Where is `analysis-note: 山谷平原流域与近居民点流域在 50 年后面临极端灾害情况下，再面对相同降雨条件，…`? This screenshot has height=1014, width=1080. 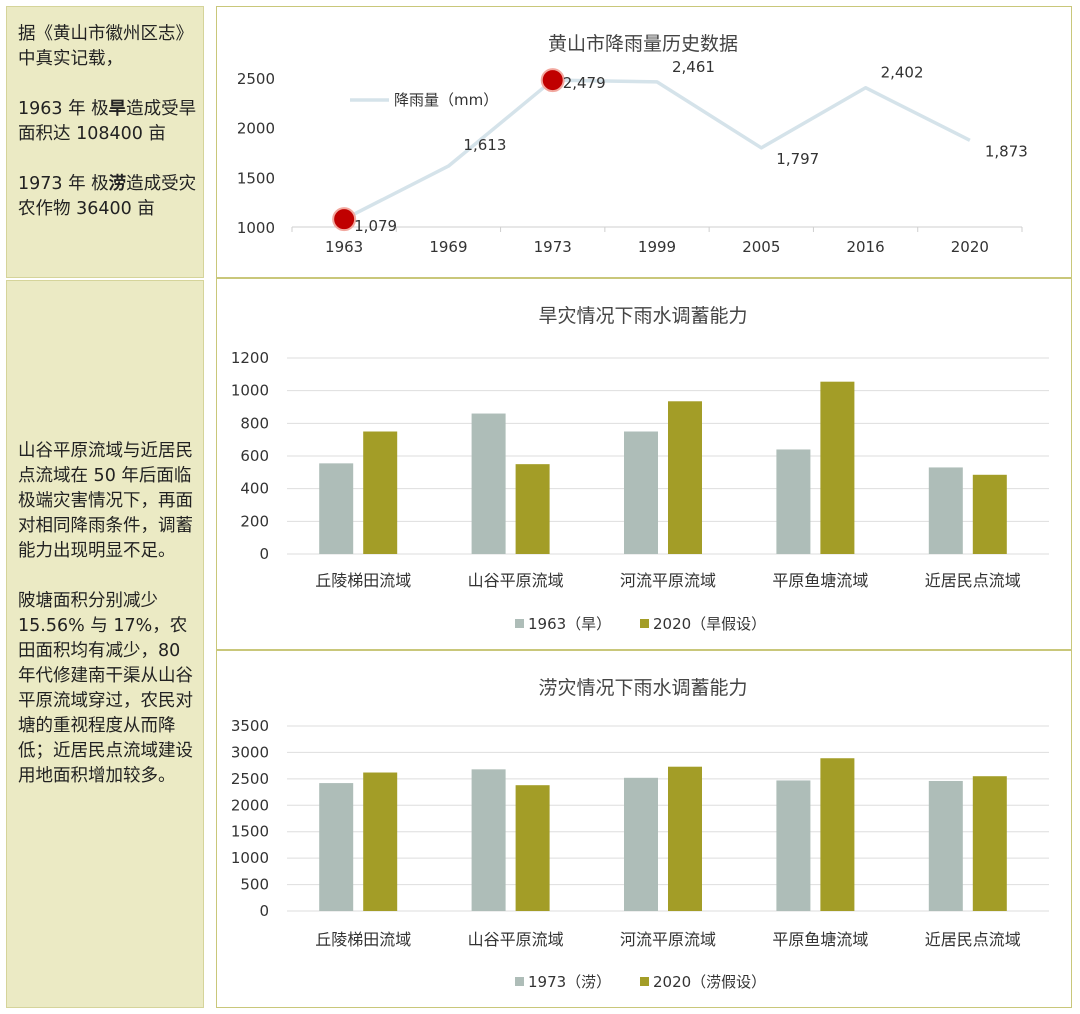
analysis-note: 山谷平原流域与近居民点流域在 50 年后面临极端灾害情况下，再面对相同降雨条件，… is located at coordinates (105, 644).